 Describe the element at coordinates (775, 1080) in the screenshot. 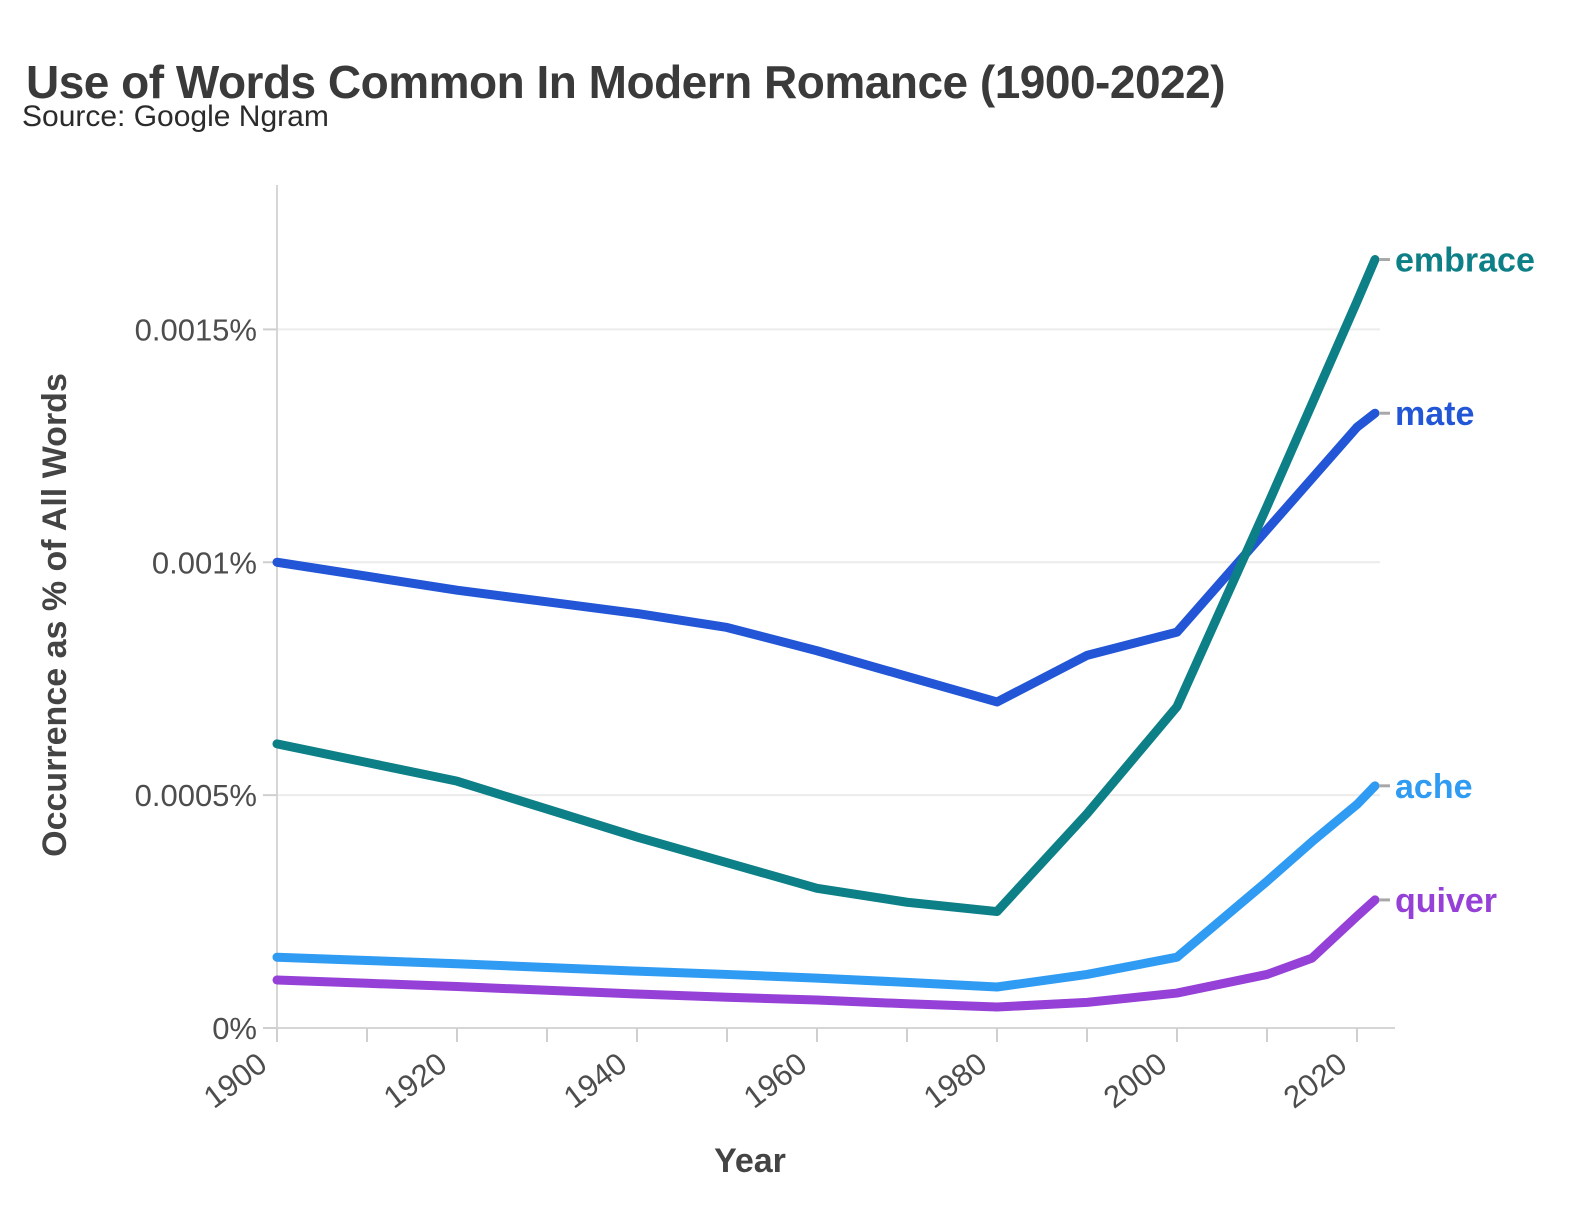

I see `x-tick-label: 1960` at that location.